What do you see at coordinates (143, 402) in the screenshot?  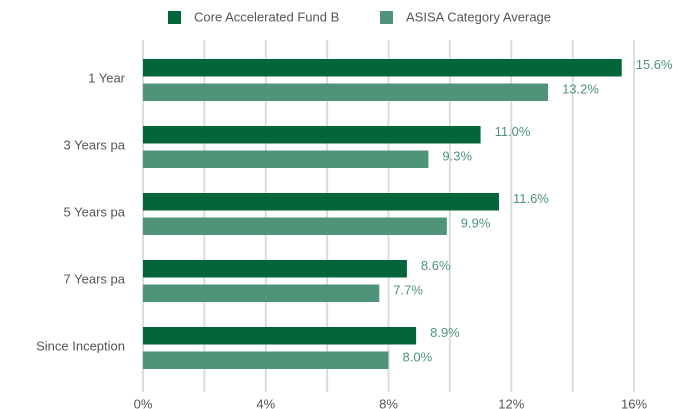 I see `x-tick-label: 0%` at bounding box center [143, 402].